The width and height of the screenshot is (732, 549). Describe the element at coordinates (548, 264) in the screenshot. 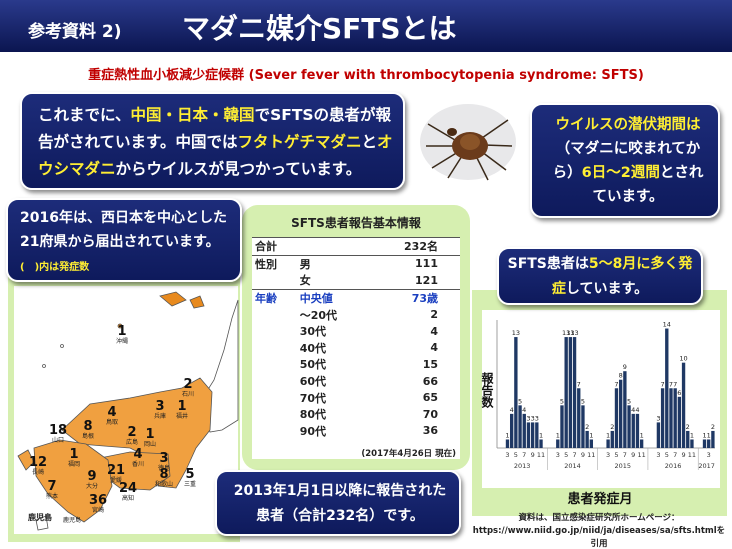

I see `callout-text: SFTS患者は` at that location.